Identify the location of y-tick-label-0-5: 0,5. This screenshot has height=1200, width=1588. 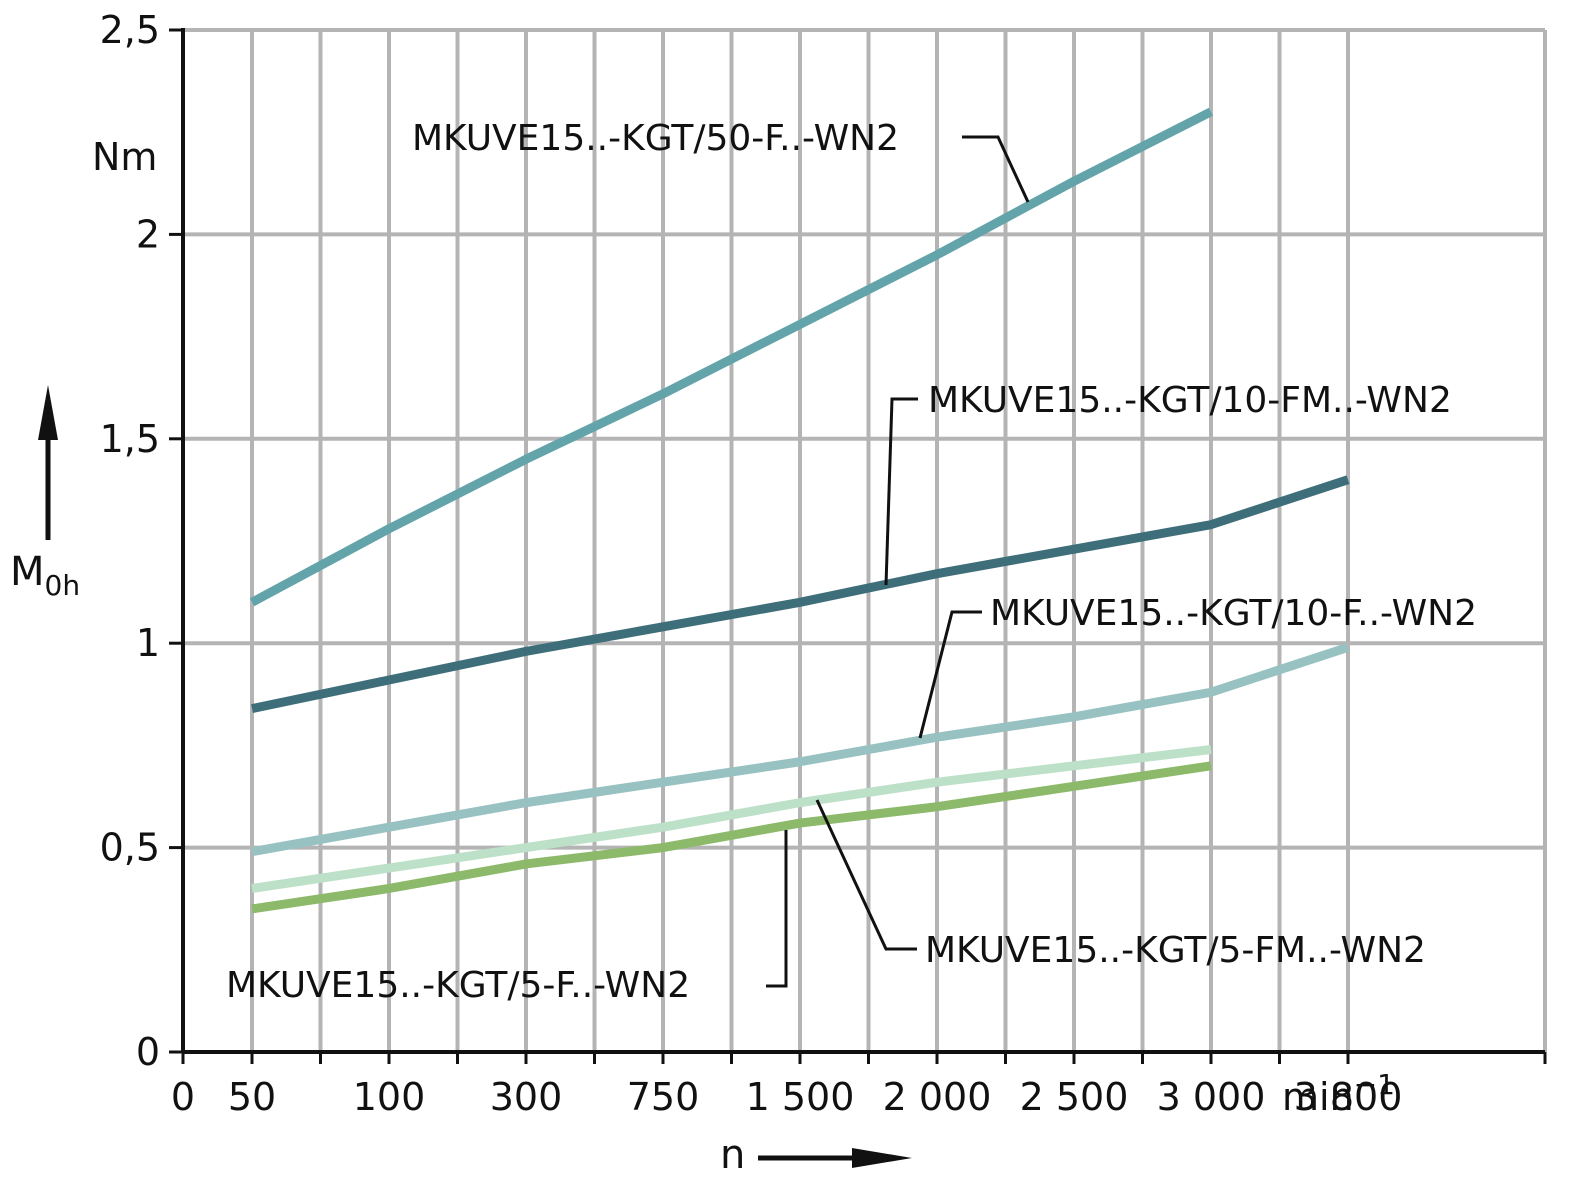
(130, 848).